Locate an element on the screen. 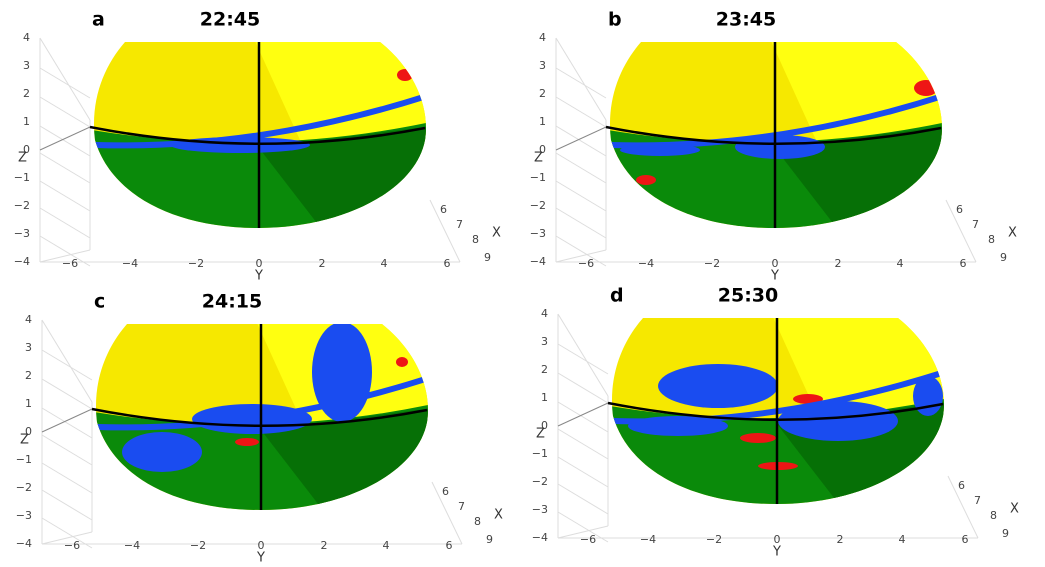 Image resolution: width=1045 pixels, height=567 pixels. panel-letter: c is located at coordinates (99, 302).